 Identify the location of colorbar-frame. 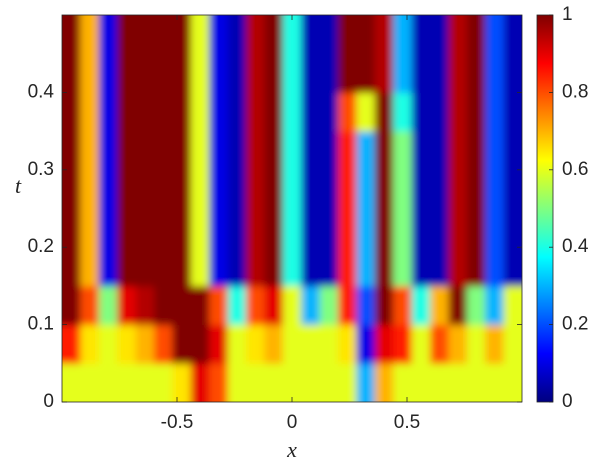
(545, 208).